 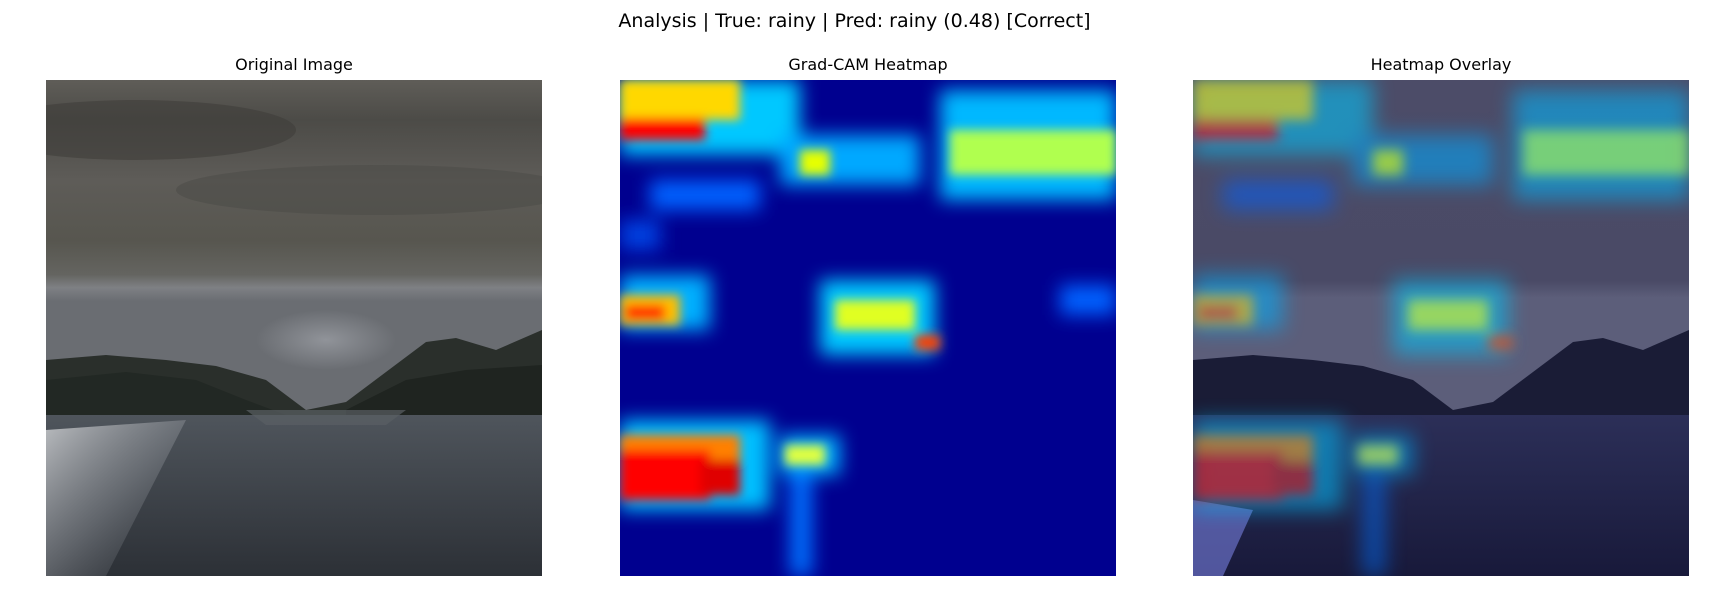 What do you see at coordinates (868, 64) in the screenshot?
I see `gradcam-heatmap-title: Grad-CAM Heatmap` at bounding box center [868, 64].